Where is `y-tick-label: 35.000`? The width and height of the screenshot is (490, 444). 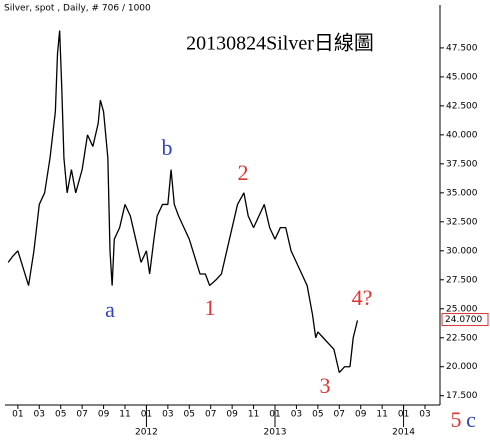
y-tick-label: 35.000 is located at coordinates (462, 193).